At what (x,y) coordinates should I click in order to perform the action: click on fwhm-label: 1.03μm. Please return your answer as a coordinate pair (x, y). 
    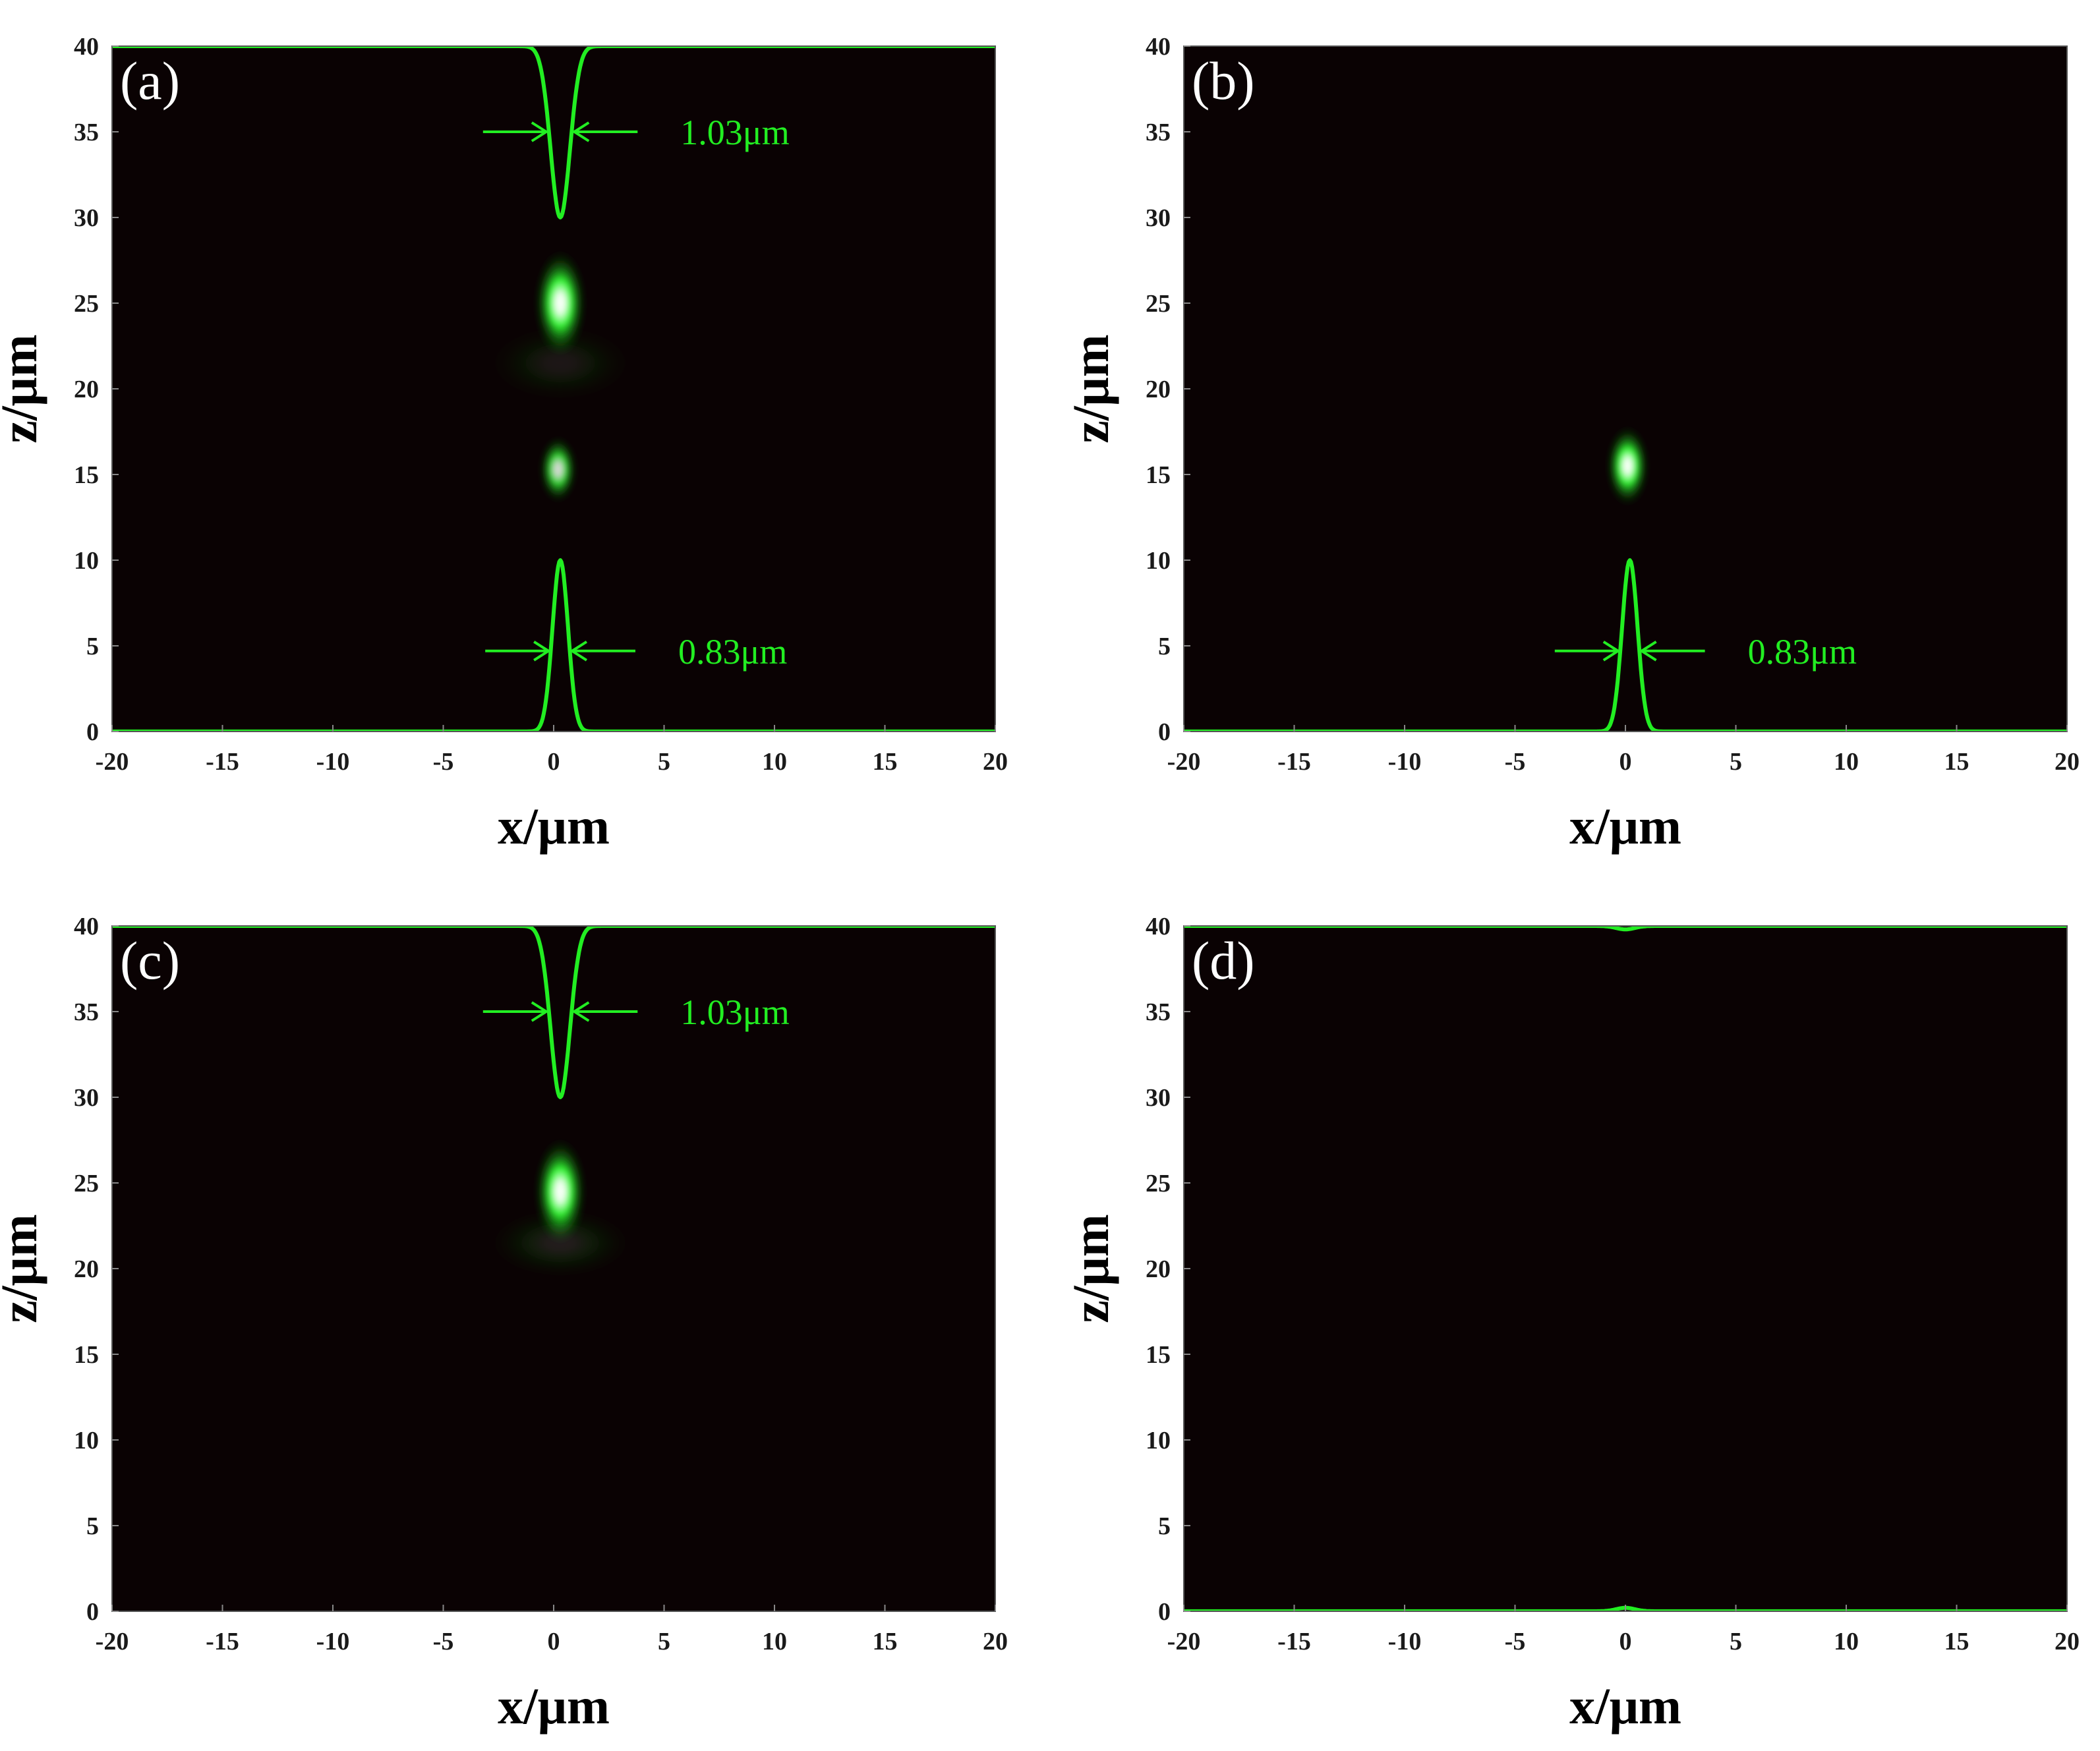
    Looking at the image, I should click on (734, 1012).